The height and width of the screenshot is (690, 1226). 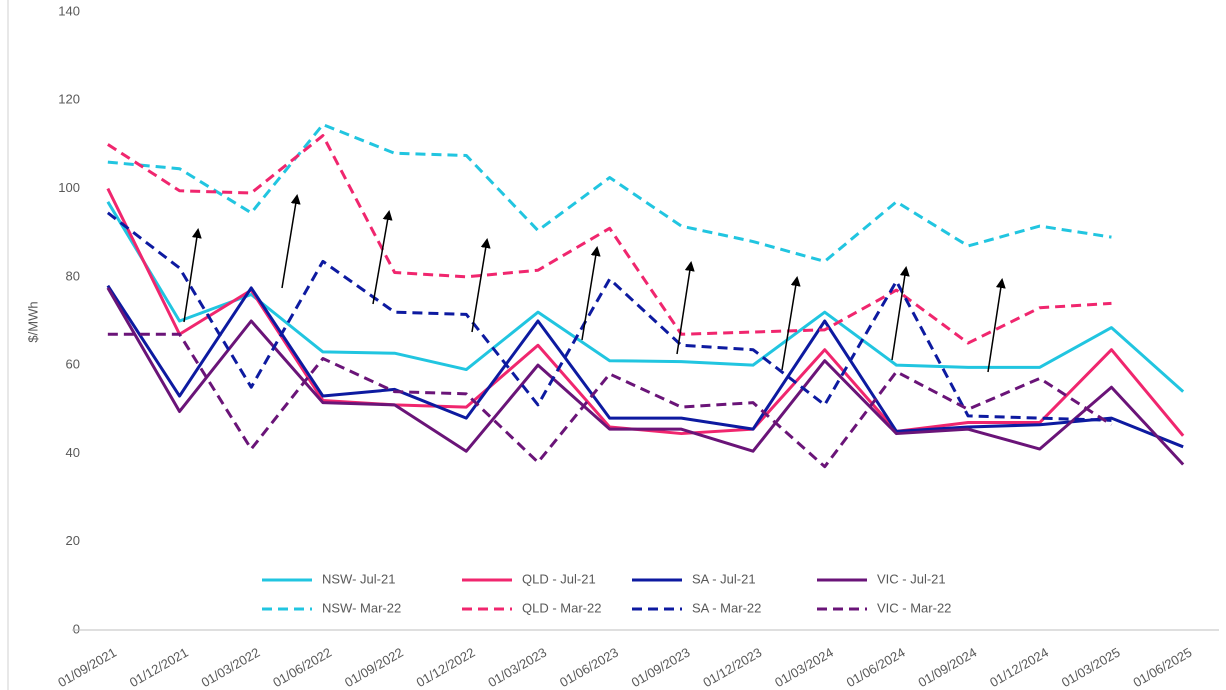 What do you see at coordinates (724, 578) in the screenshot?
I see `legend-label: SA - Jul-21` at bounding box center [724, 578].